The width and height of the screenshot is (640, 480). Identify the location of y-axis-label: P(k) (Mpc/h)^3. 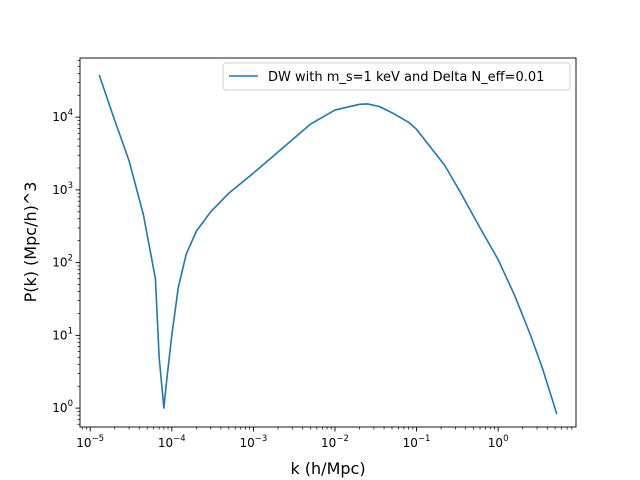
(30, 242).